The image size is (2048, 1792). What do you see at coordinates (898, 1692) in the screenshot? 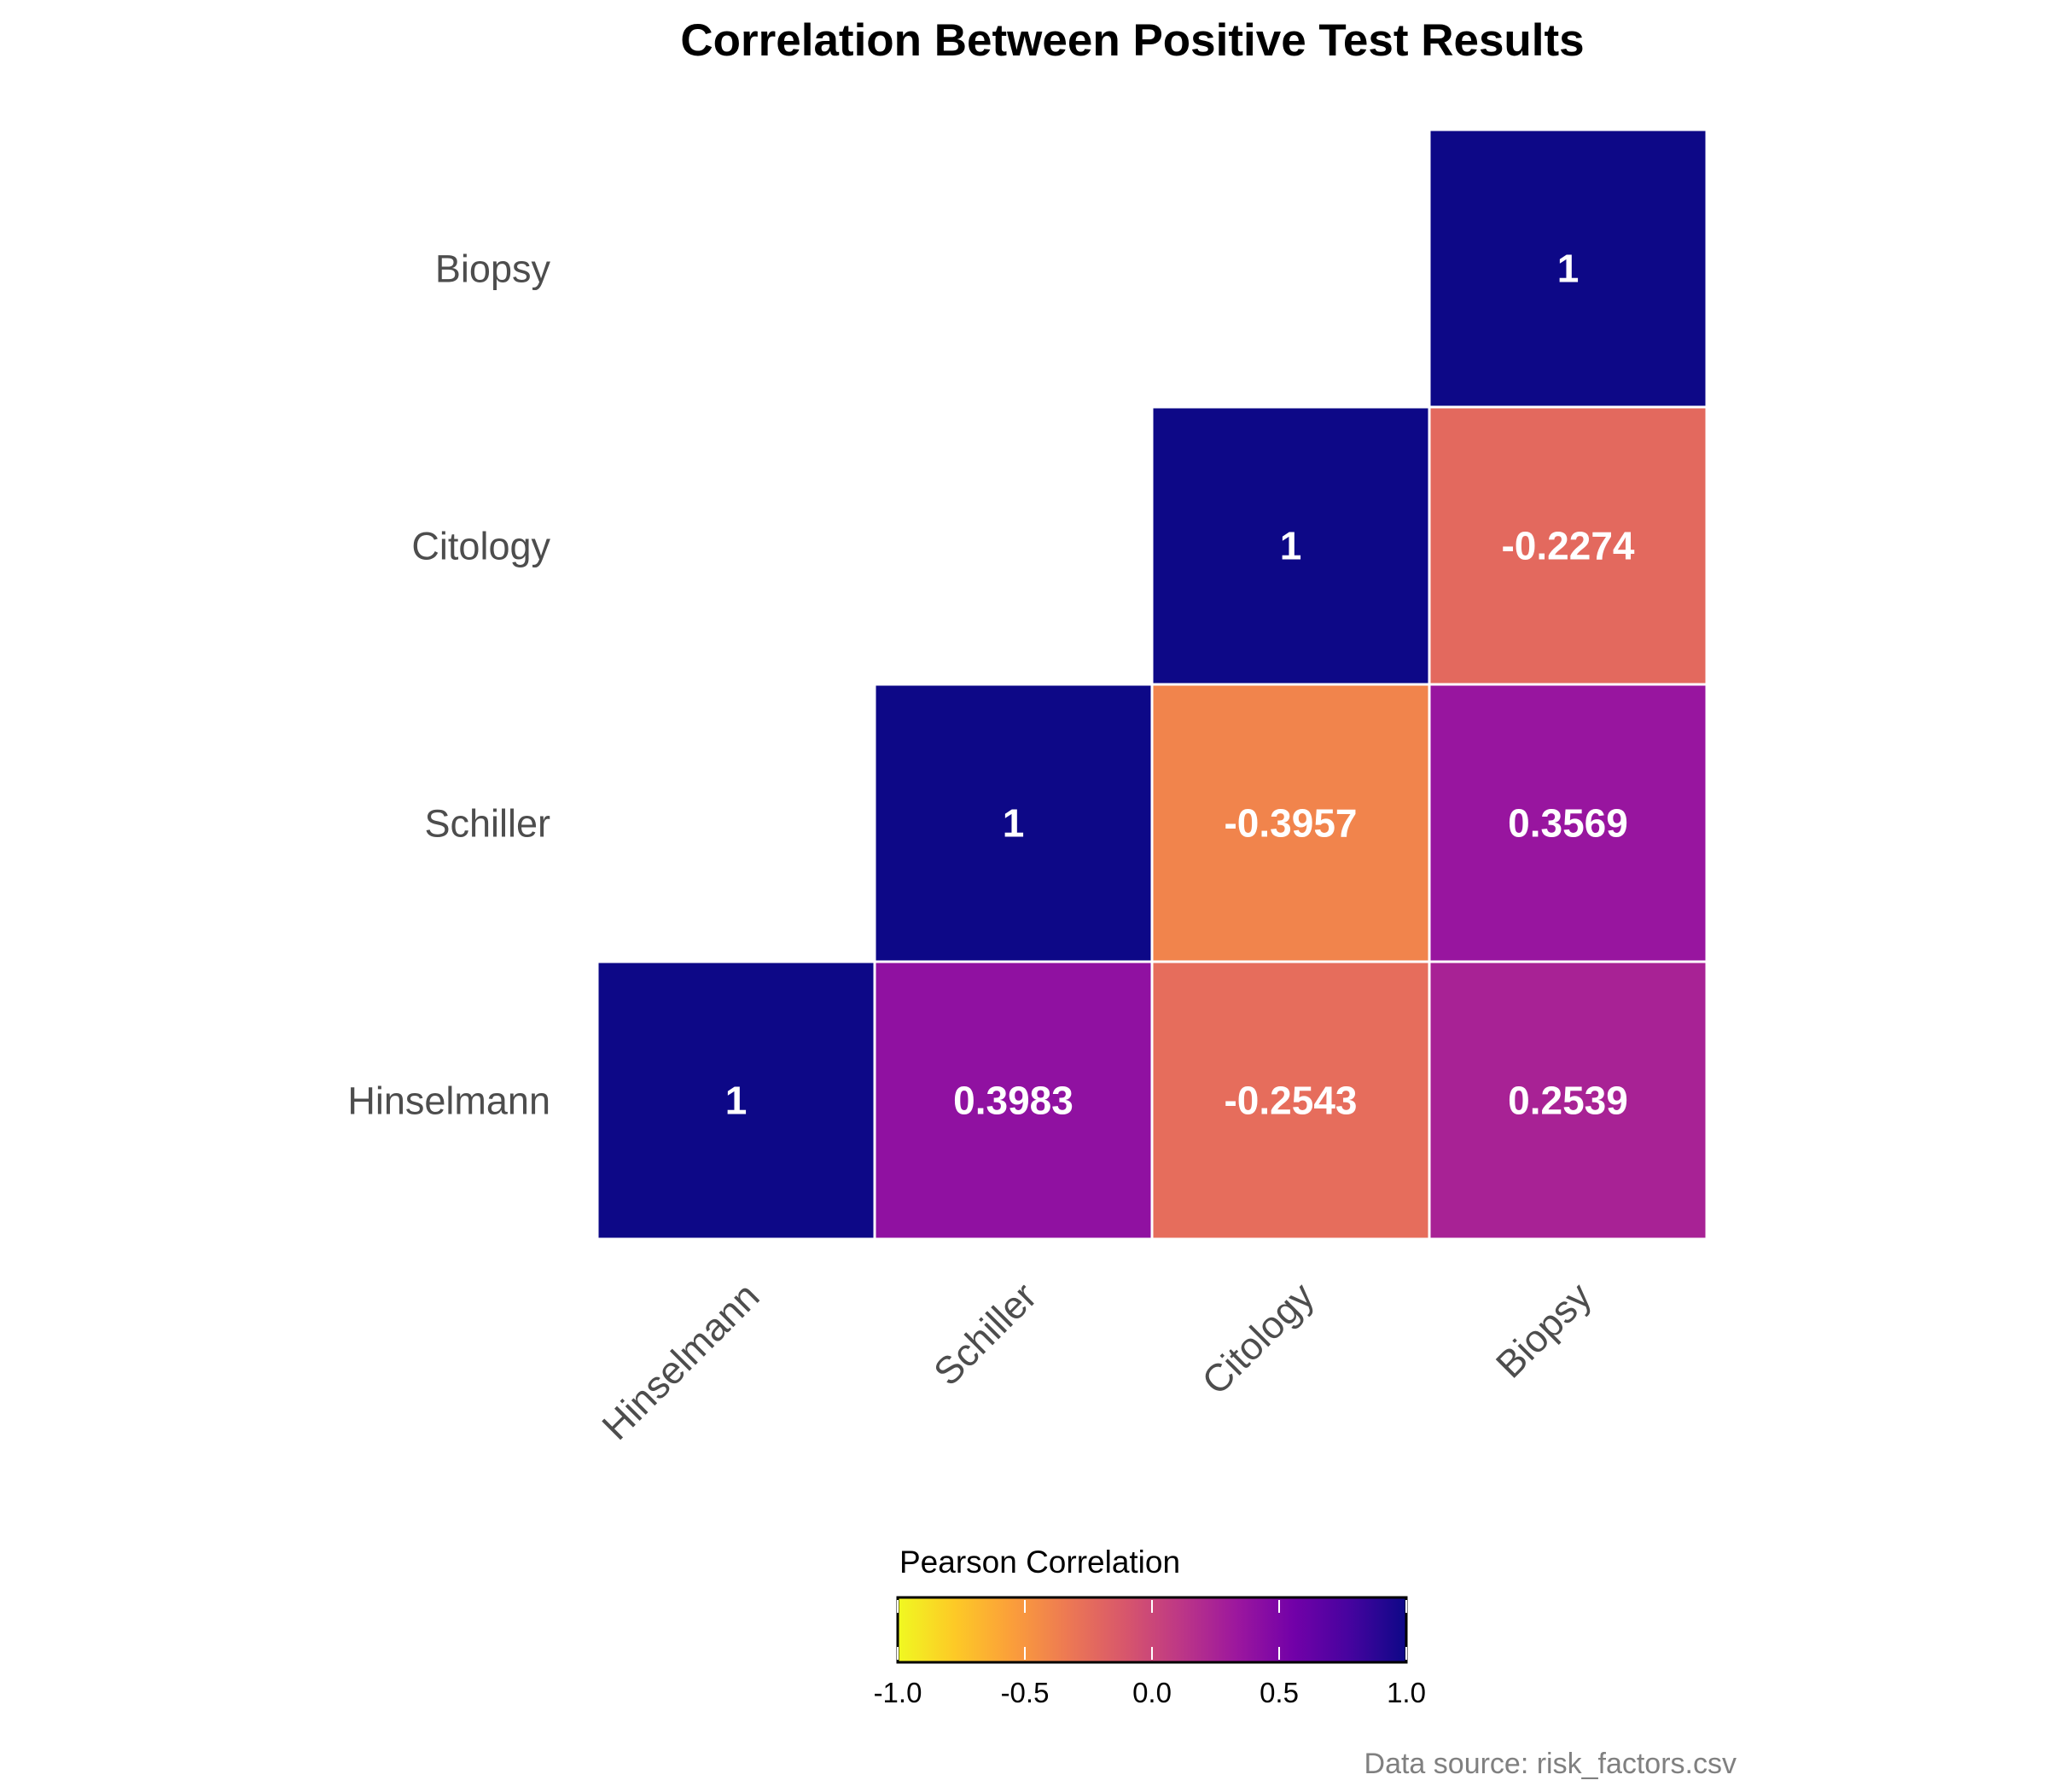
I see `colorbar-tick-label: -1.0` at bounding box center [898, 1692].